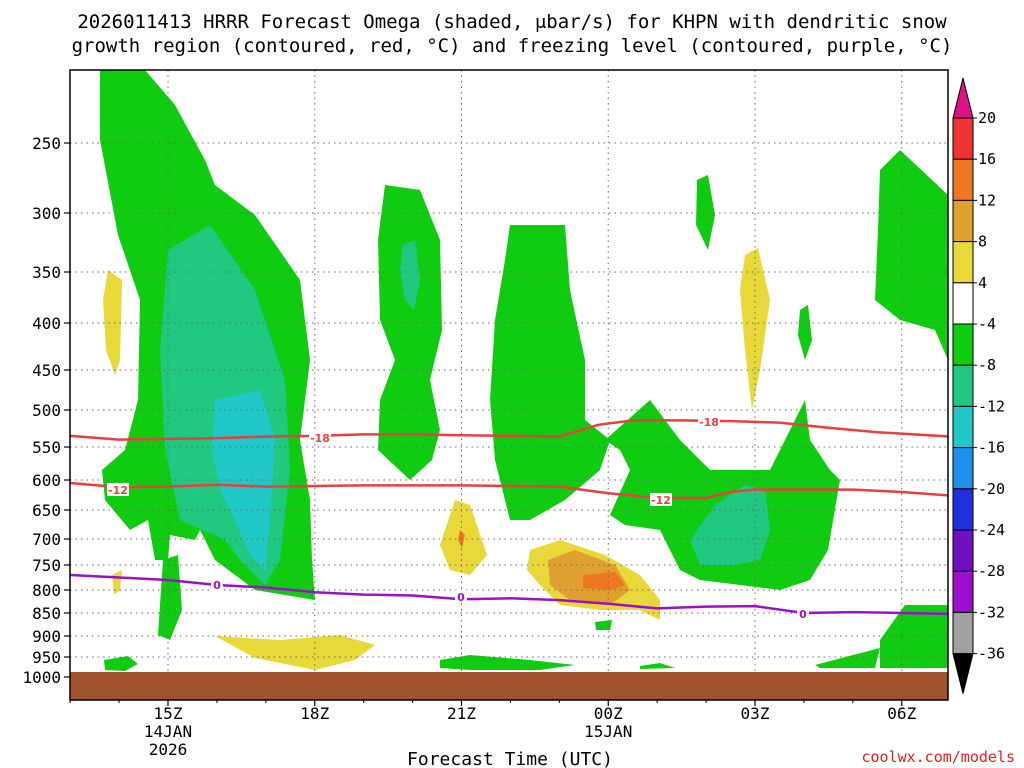  I want to click on colorbar-label: -32, so click(991, 612).